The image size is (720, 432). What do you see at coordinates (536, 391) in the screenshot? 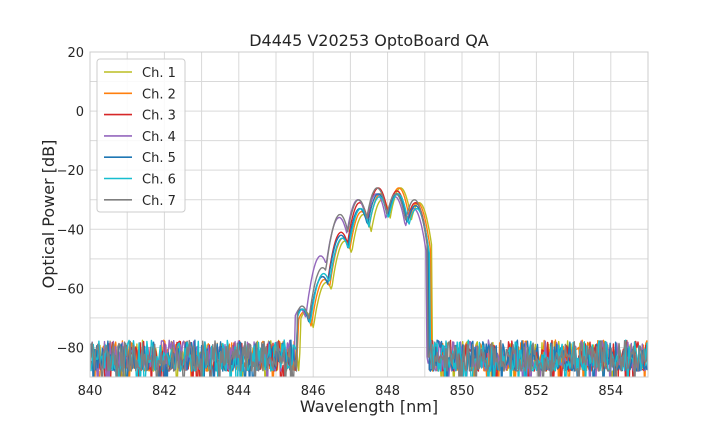
I see `x-tick-label: 852` at bounding box center [536, 391].